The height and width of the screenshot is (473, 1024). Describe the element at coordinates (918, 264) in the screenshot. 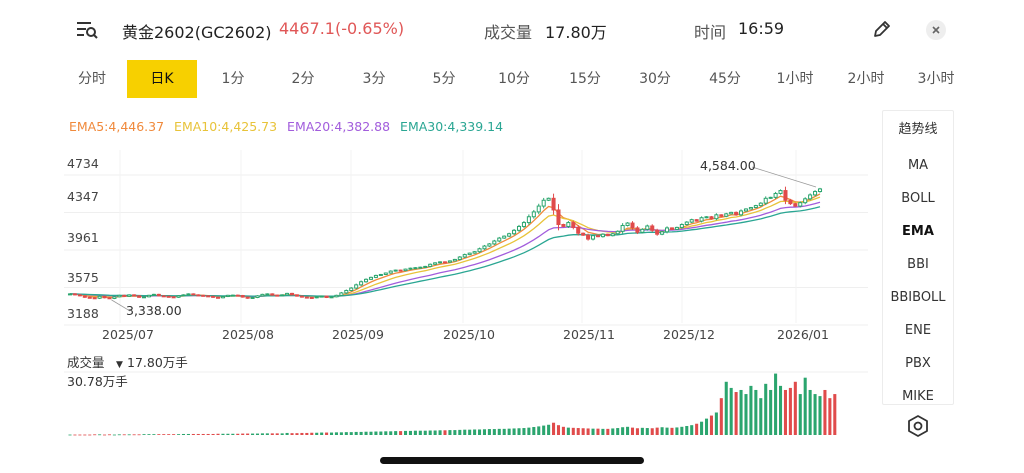

I see `indicator-bbi: BBI` at that location.